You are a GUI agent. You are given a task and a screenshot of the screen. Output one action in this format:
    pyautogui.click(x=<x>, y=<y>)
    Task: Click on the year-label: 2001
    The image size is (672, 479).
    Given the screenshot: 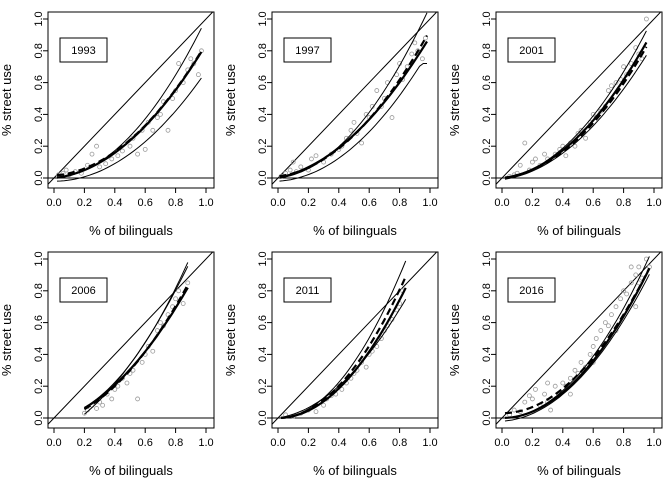 What is the action you would take?
    pyautogui.click(x=531, y=51)
    